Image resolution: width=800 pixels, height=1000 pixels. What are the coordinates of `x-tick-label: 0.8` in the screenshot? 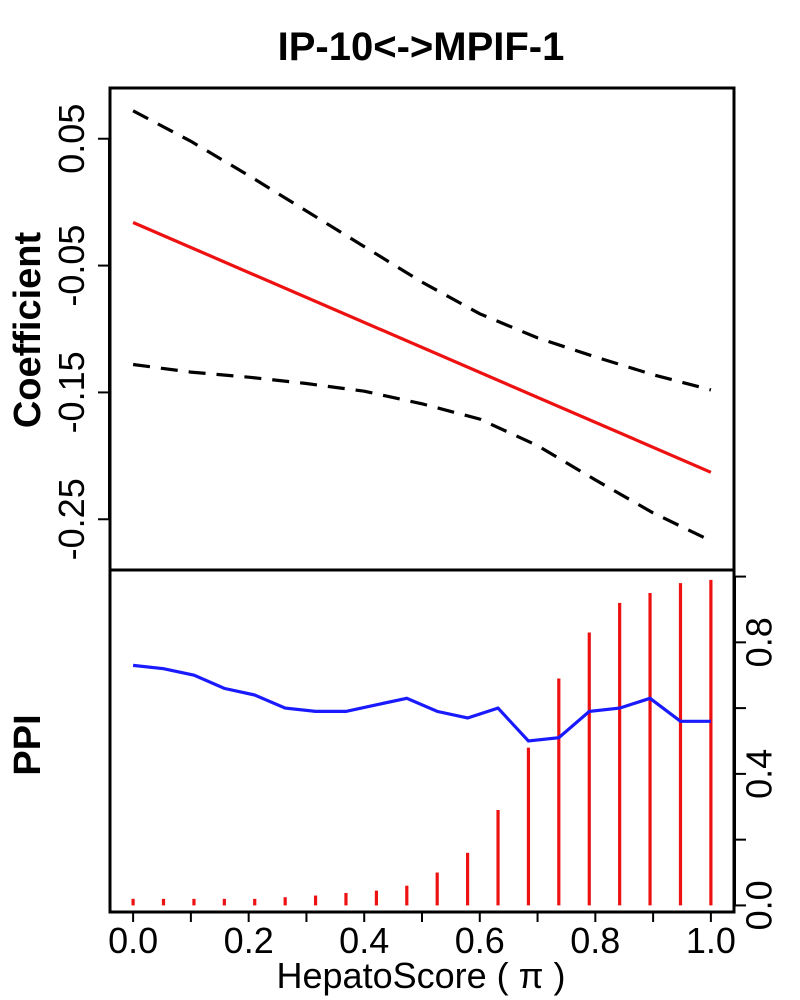 It's located at (595, 940).